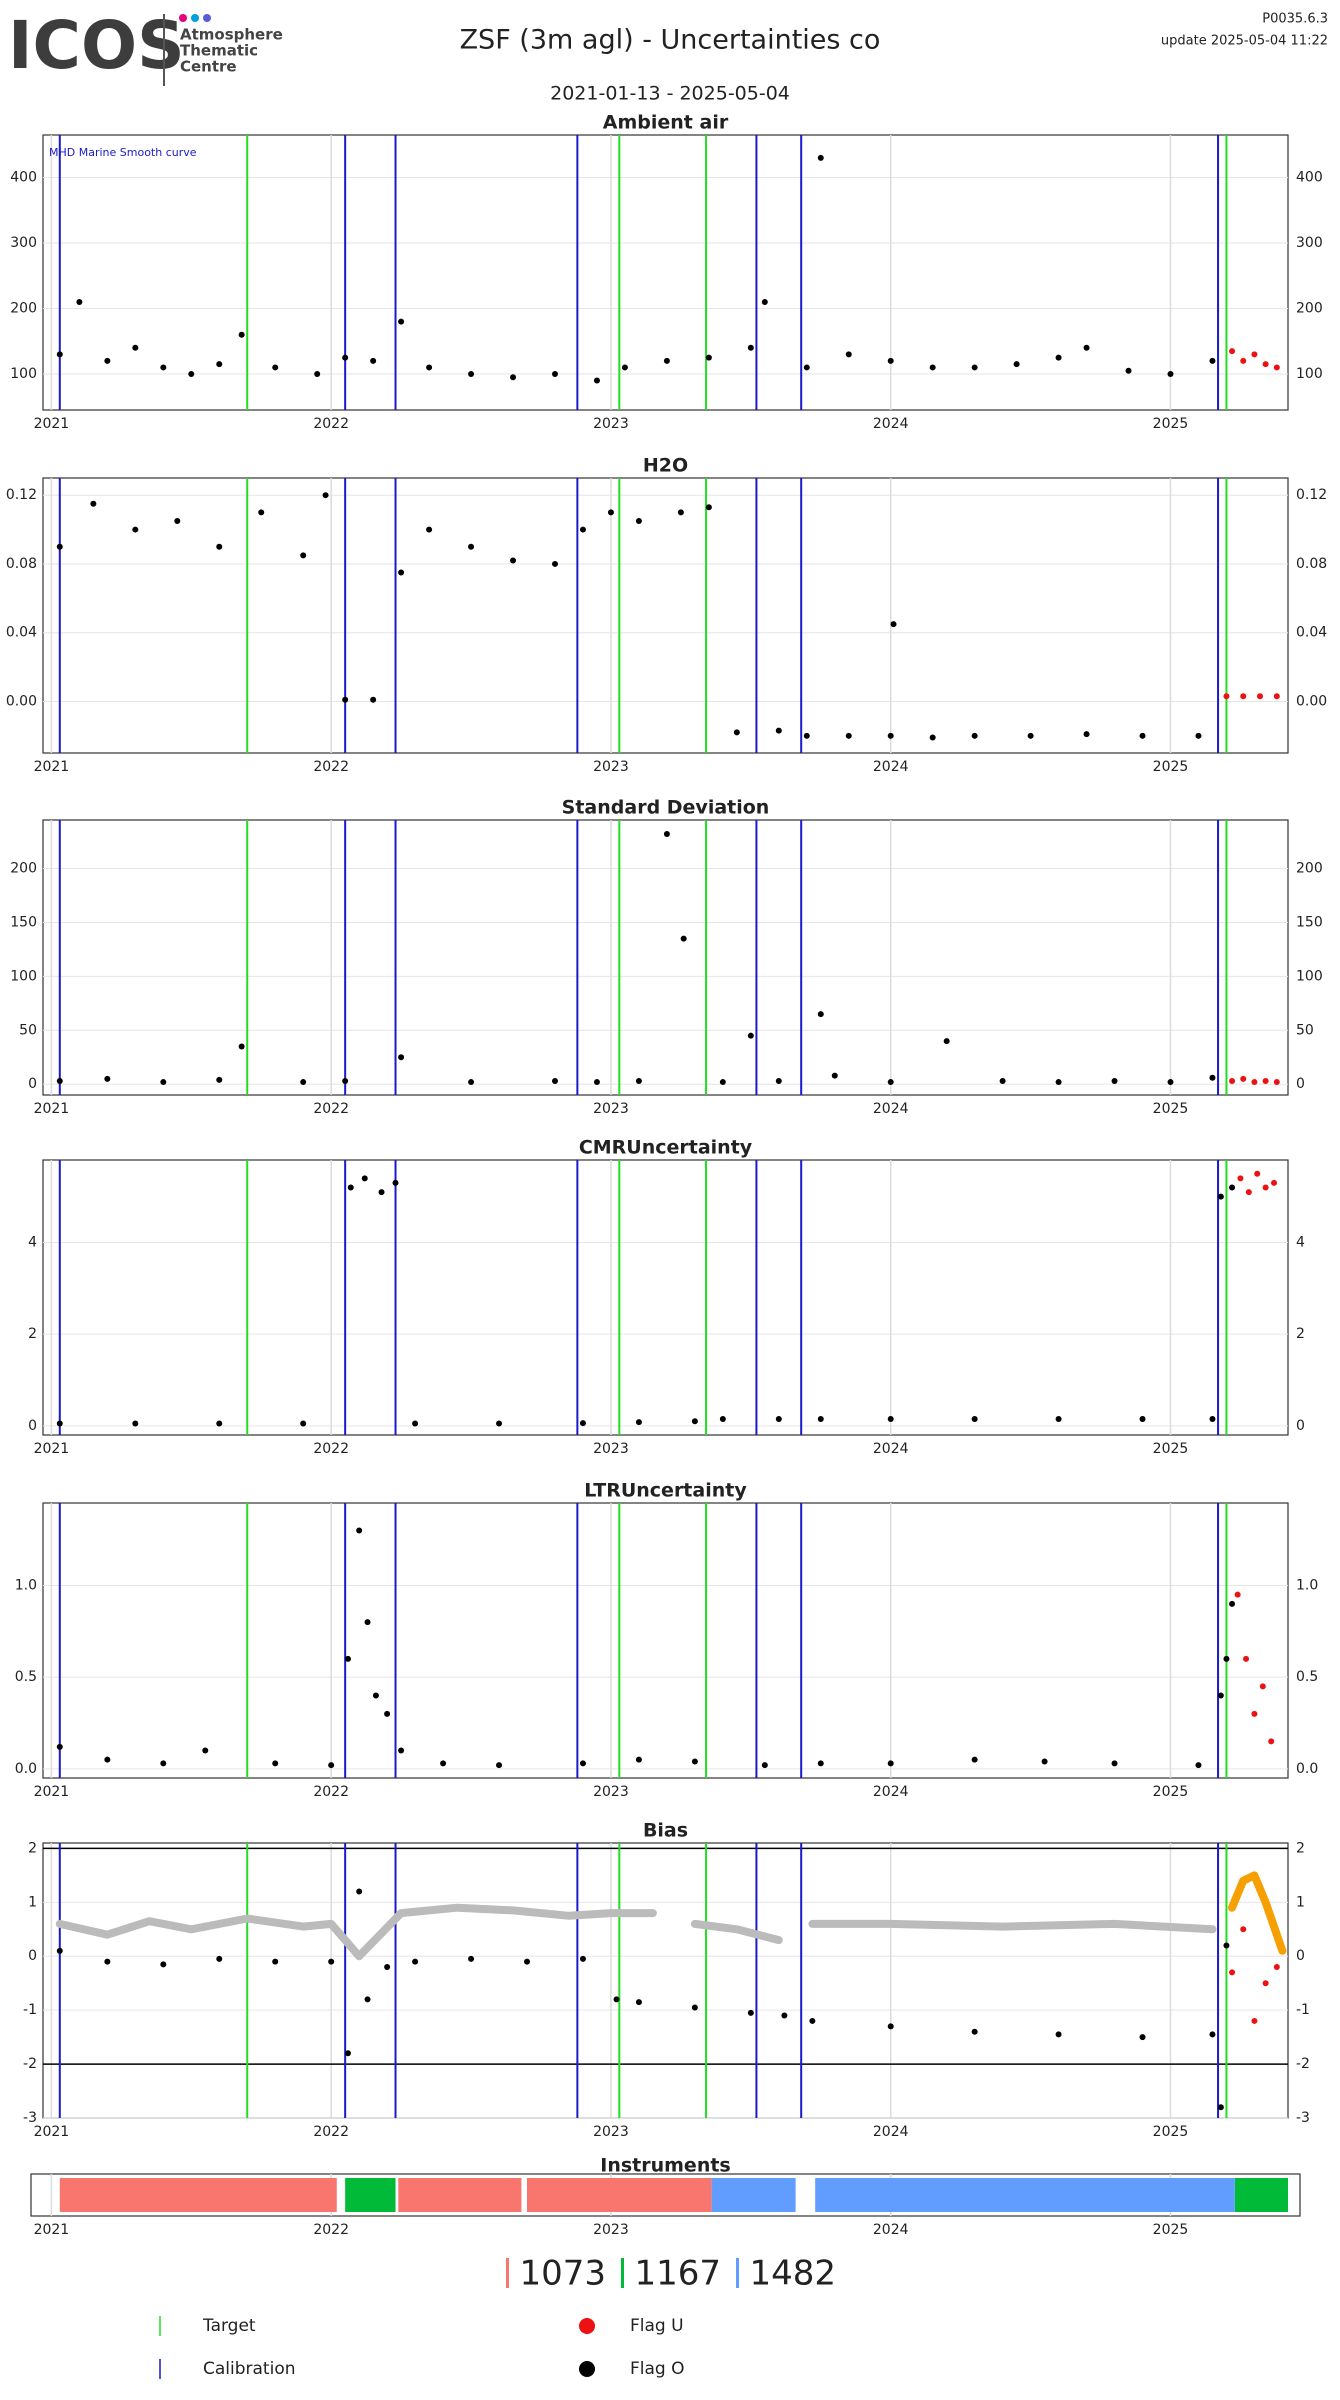 Image resolution: width=1340 pixels, height=2400 pixels. Describe the element at coordinates (23, 869) in the screenshot. I see `y-tick-label: 200` at that location.